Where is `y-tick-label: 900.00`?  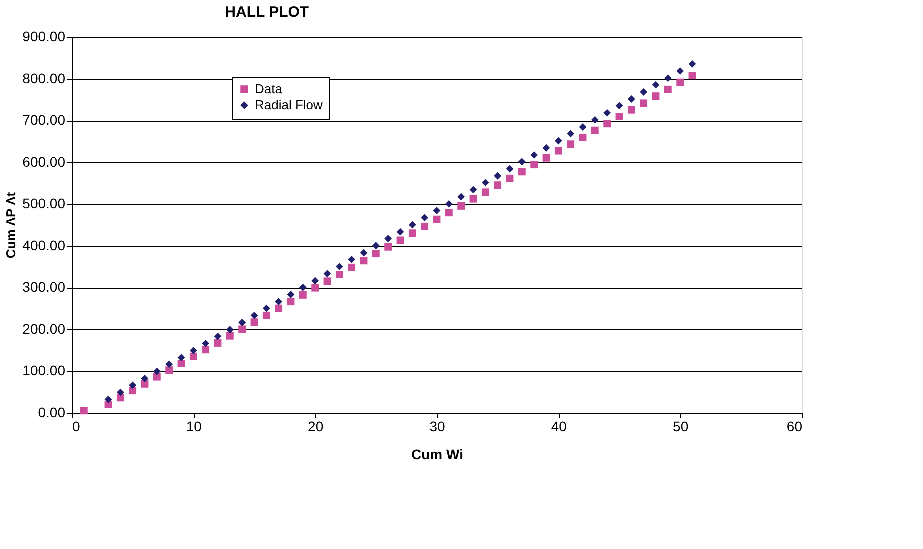 y-tick-label: 900.00 is located at coordinates (44, 36).